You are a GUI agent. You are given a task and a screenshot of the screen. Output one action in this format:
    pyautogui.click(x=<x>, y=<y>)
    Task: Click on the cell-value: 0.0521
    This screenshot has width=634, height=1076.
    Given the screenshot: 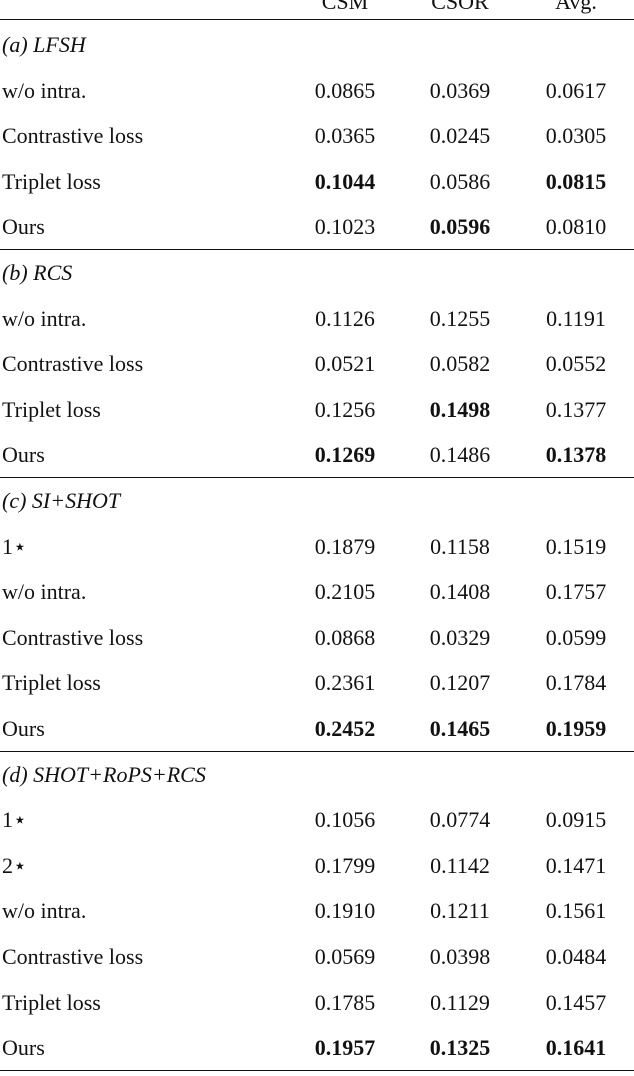 What is the action you would take?
    pyautogui.click(x=345, y=364)
    